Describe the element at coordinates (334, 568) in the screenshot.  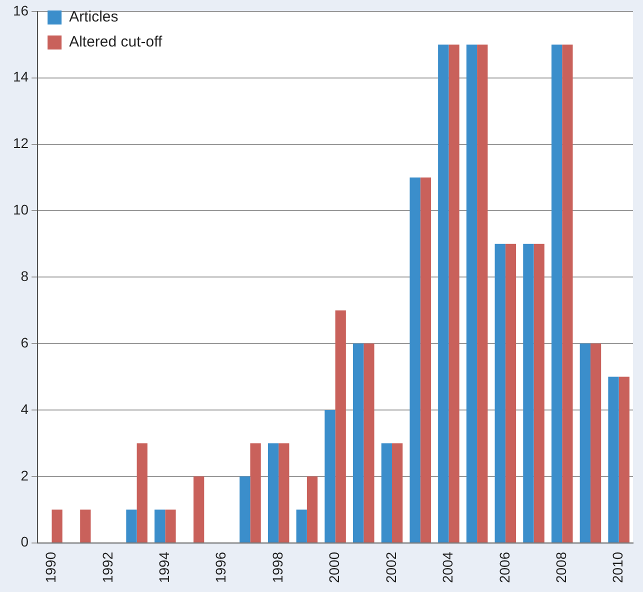
I see `x-tick-label: 2000` at that location.